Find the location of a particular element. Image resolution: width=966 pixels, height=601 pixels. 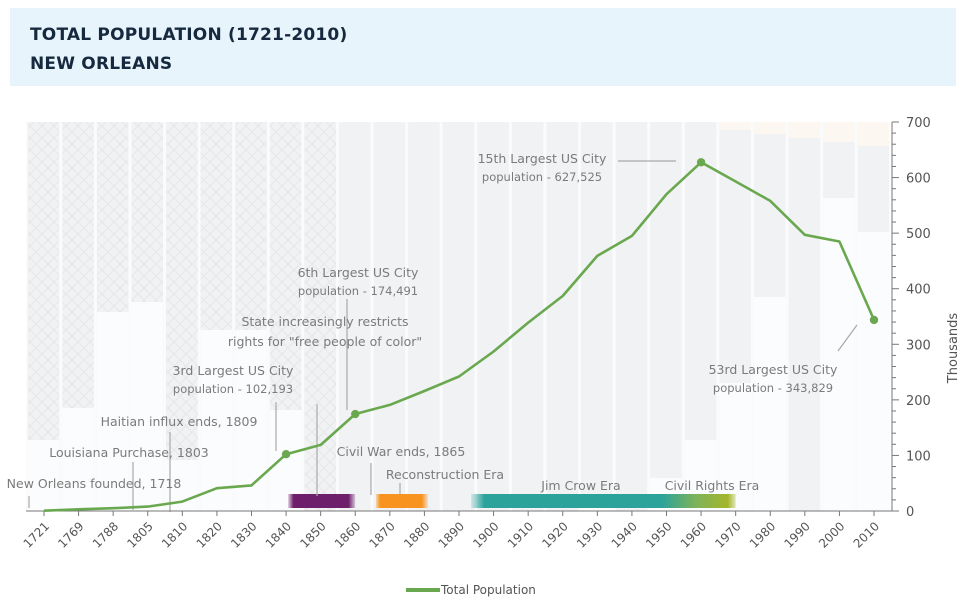

annotation-civil-war: Civil War ends, 1865 is located at coordinates (401, 451).